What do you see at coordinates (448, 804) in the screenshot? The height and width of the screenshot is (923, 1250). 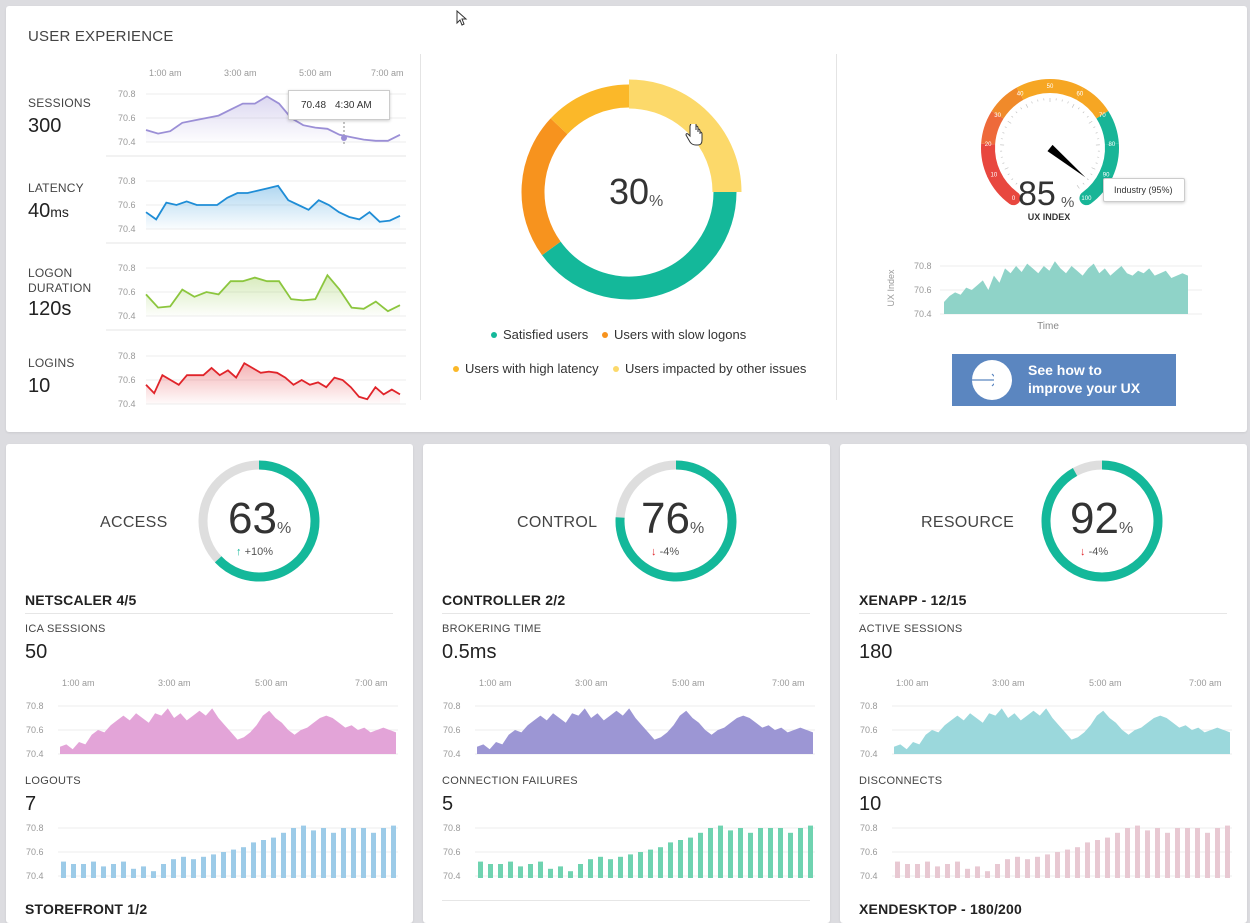 I see `metric-value: 5` at bounding box center [448, 804].